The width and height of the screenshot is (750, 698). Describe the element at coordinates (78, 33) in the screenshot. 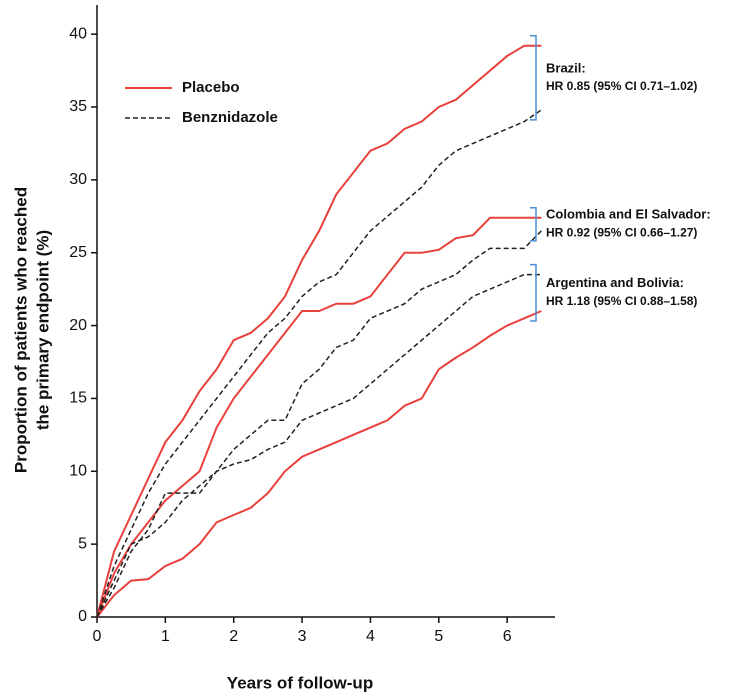

I see `y-tick-label: 40` at that location.